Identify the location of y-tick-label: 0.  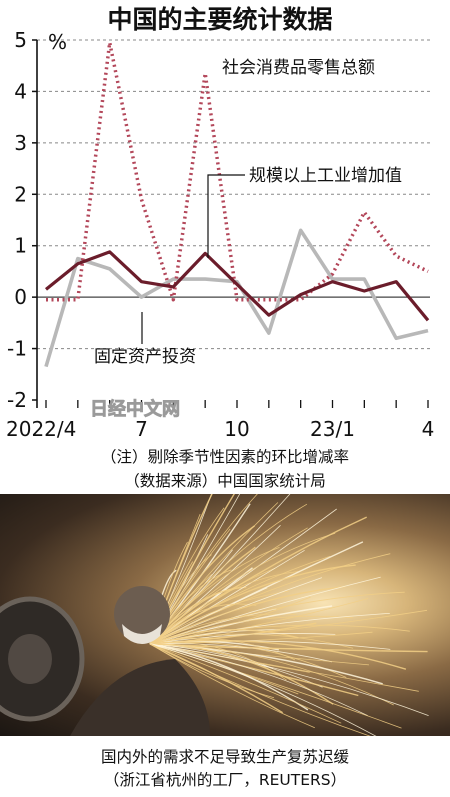
(20, 297).